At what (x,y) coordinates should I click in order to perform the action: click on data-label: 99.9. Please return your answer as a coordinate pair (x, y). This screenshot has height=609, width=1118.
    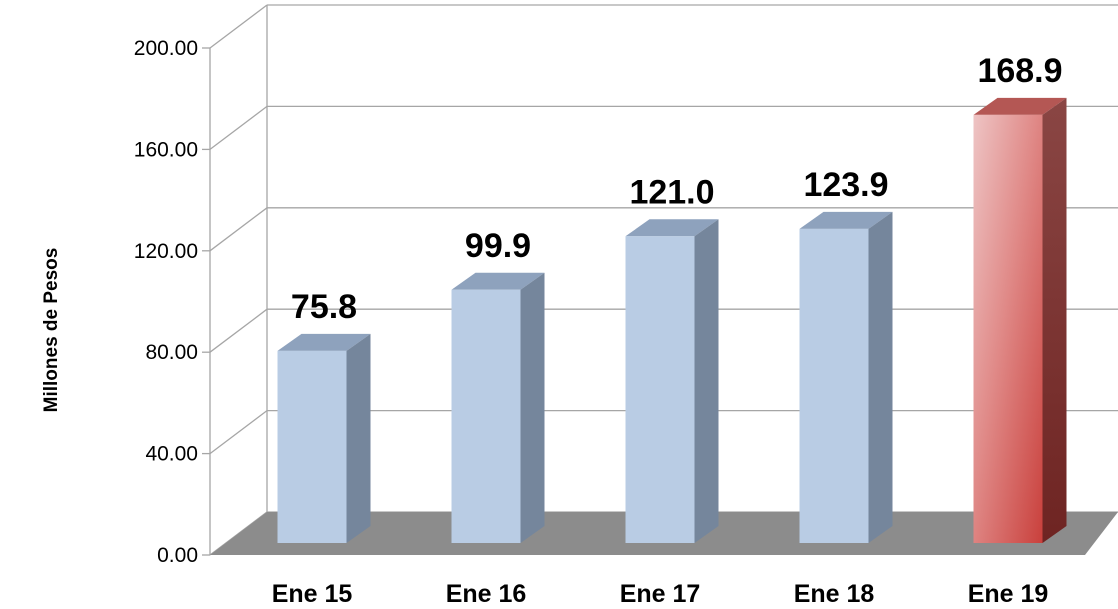
    Looking at the image, I should click on (498, 246).